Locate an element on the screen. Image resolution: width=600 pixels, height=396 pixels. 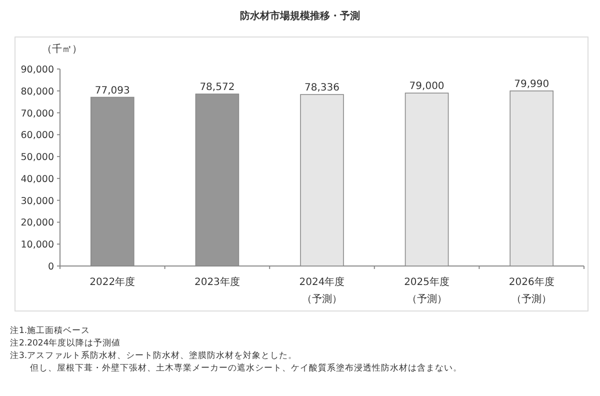
y-tick-label: 90,000 is located at coordinates (37, 70).